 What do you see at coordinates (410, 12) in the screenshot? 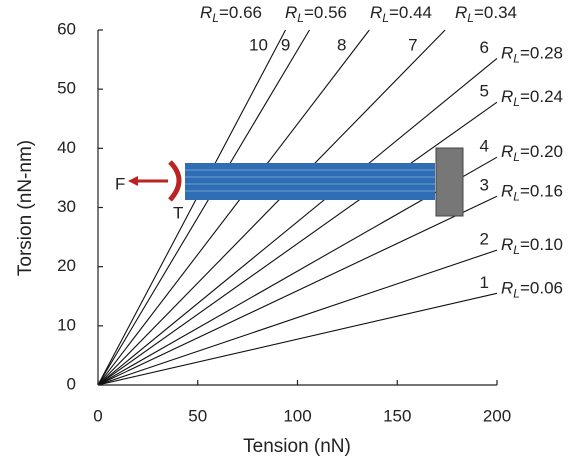
I see `rl-value: =0.44` at bounding box center [410, 12].